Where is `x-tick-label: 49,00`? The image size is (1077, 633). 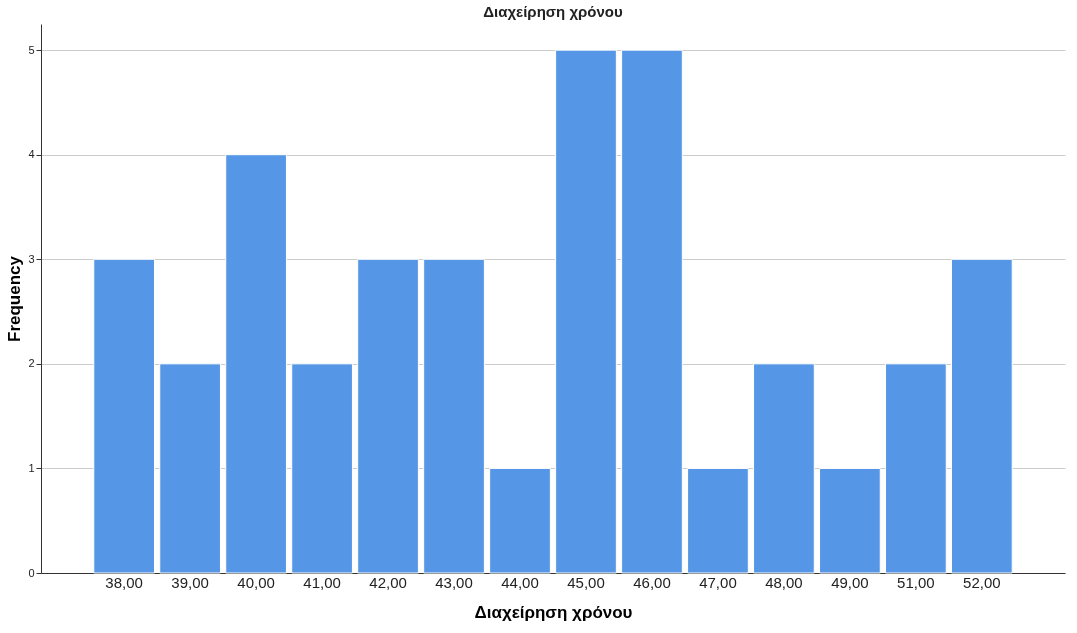 x-tick-label: 49,00 is located at coordinates (850, 582).